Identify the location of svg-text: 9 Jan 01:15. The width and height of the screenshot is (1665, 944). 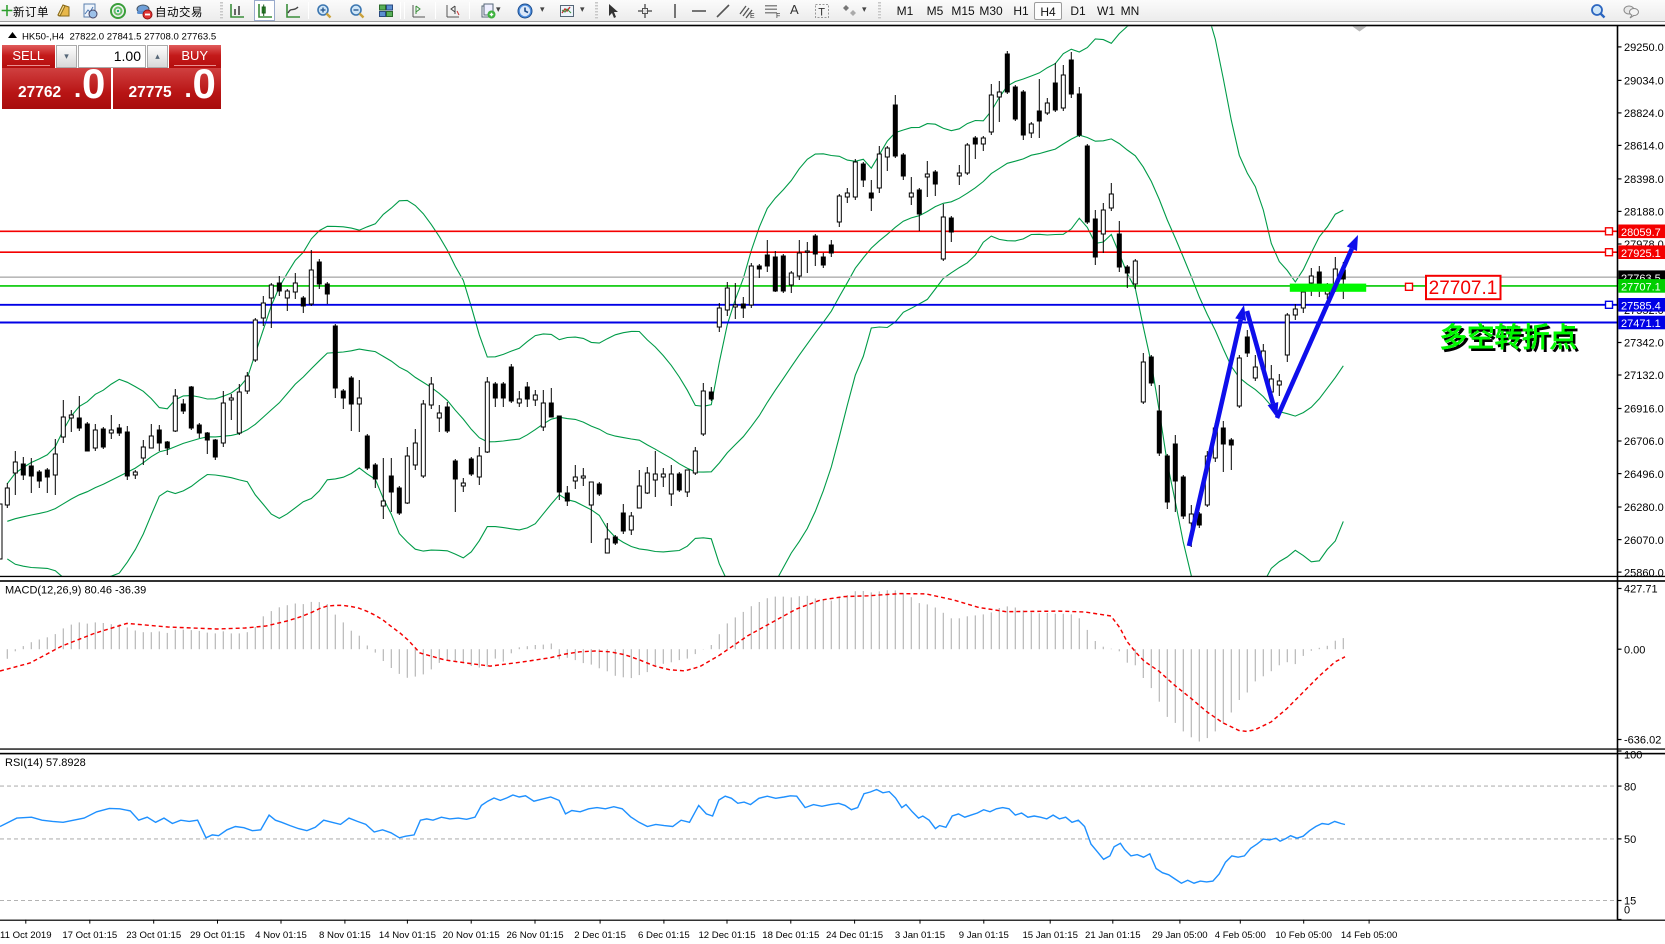
(984, 935).